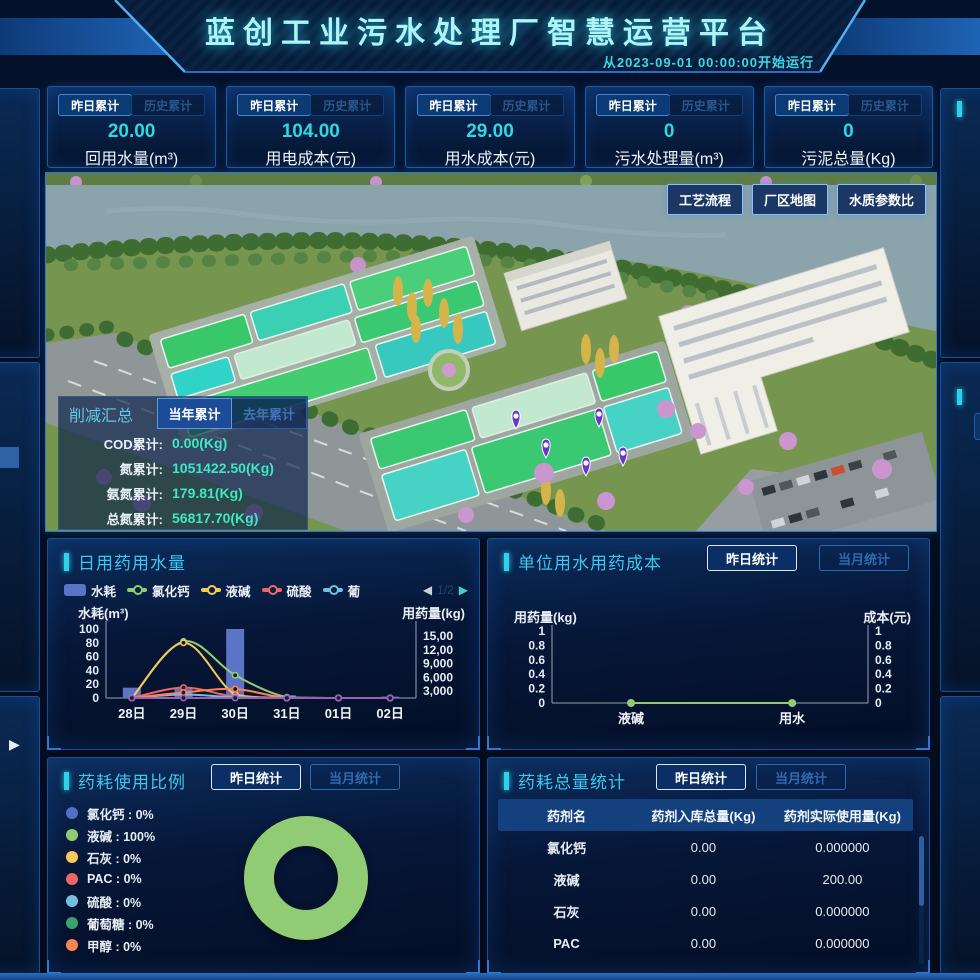 This screenshot has width=980, height=980. What do you see at coordinates (110, 835) in the screenshot?
I see `pie-legend-item-1: 液碱 : 100%` at bounding box center [110, 835].